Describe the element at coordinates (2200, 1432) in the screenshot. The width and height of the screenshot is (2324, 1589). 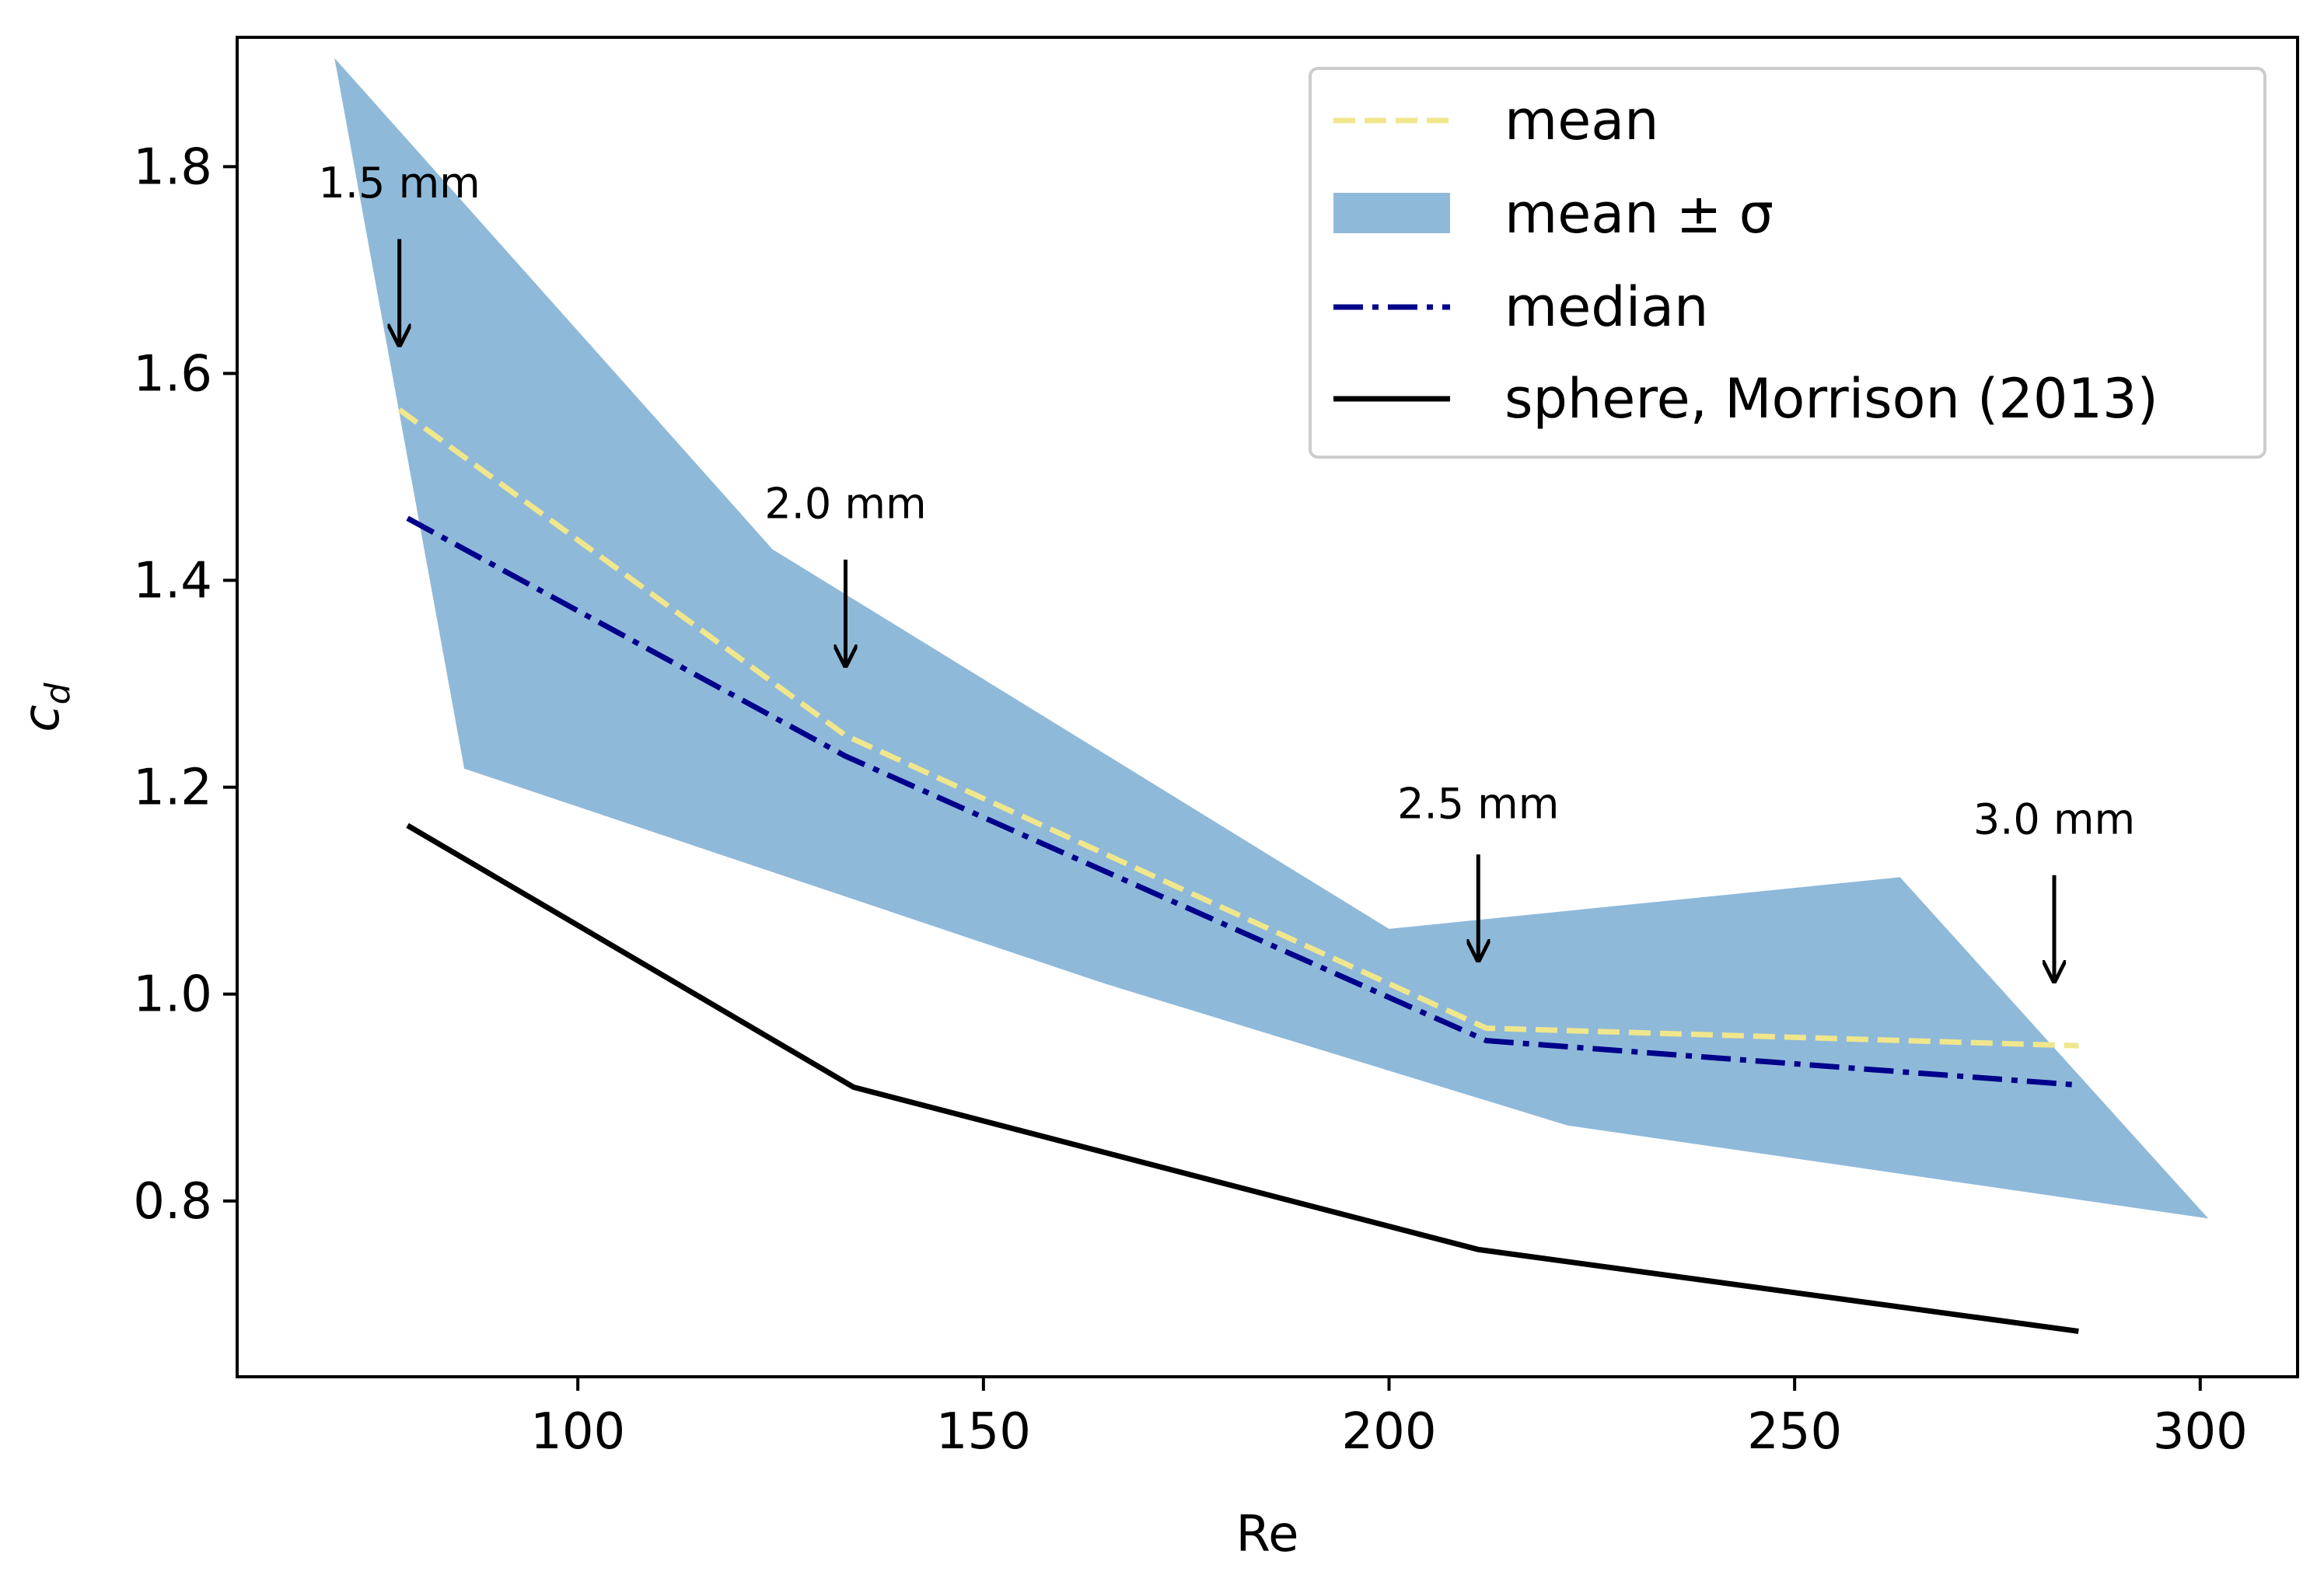
I see `x-tick-label: 300` at that location.